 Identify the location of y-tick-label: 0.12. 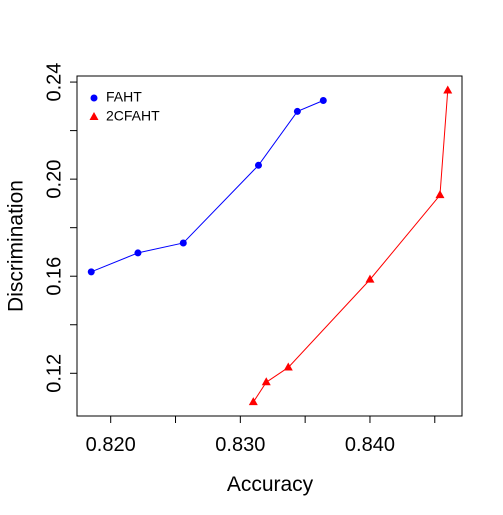
(54, 373).